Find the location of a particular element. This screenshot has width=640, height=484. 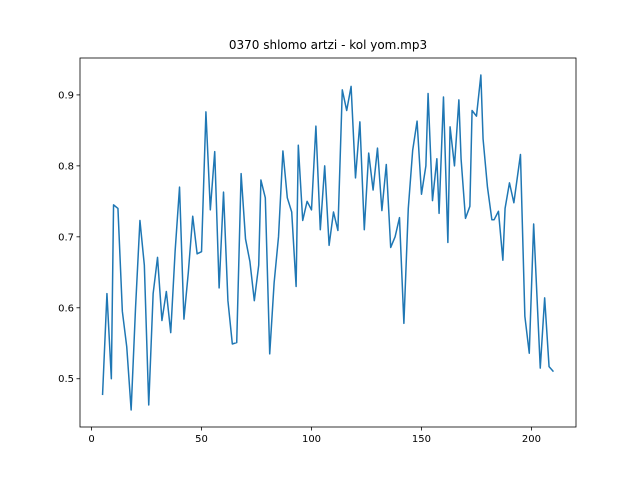

x-tick-label: 100 is located at coordinates (311, 439).